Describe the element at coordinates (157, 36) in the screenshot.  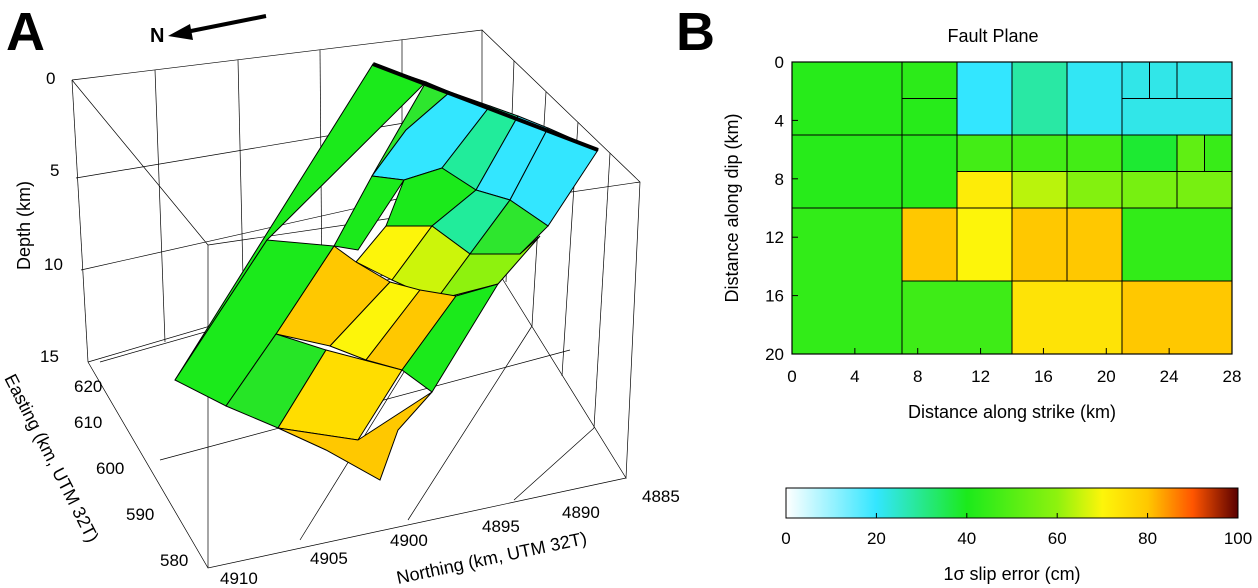
I see `north-arrow-label: N` at that location.